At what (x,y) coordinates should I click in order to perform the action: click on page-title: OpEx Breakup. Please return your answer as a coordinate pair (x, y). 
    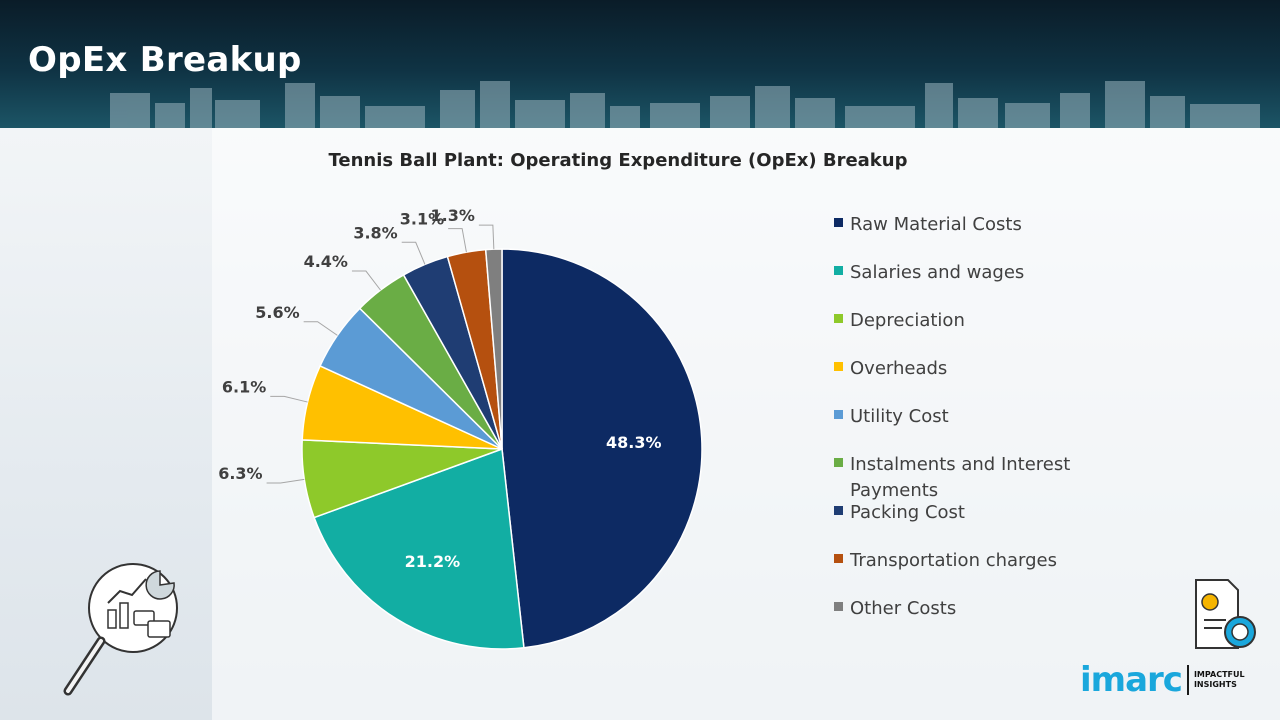
    Looking at the image, I should click on (165, 60).